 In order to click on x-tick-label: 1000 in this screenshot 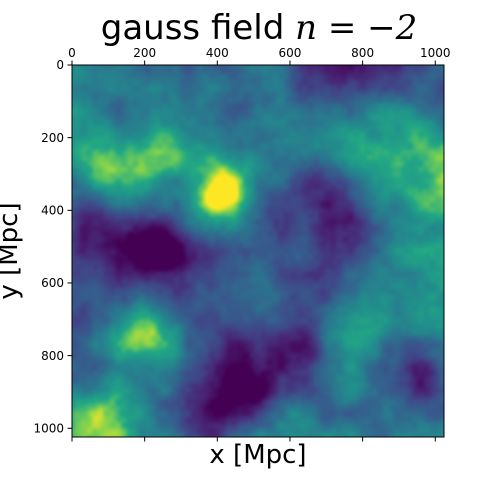, I will do `click(435, 53)`.